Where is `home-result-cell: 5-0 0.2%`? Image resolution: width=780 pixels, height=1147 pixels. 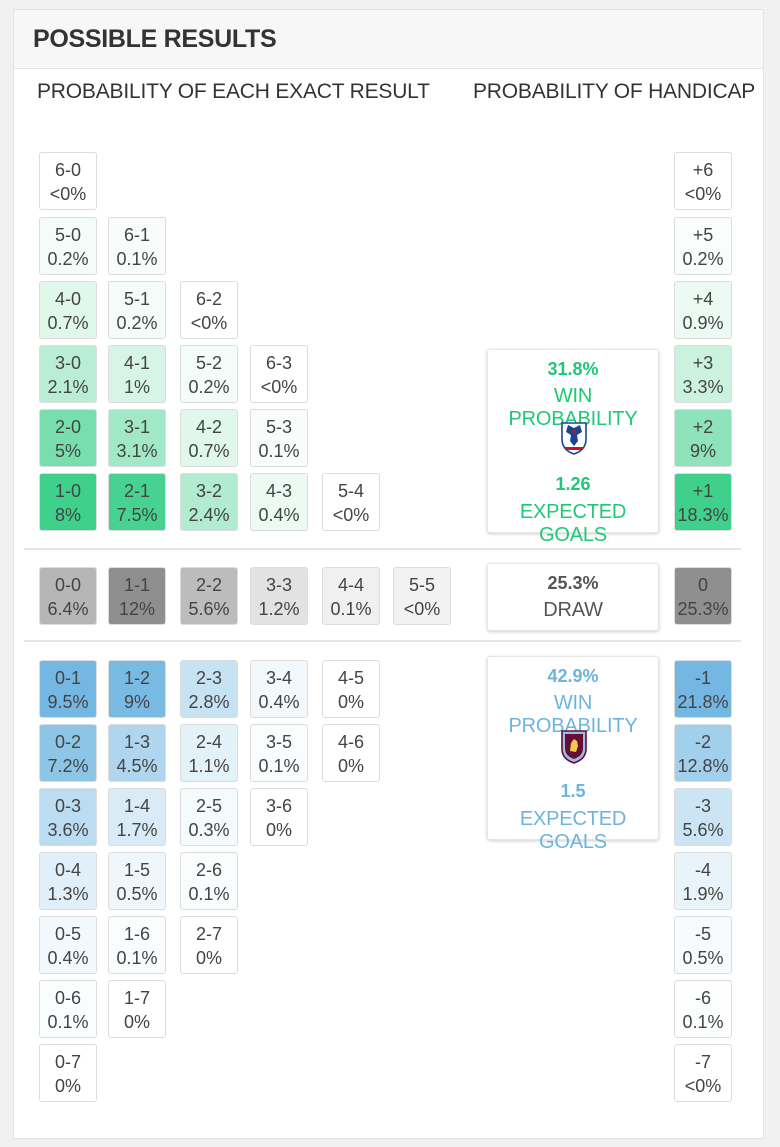 home-result-cell: 5-0 0.2% is located at coordinates (68, 246).